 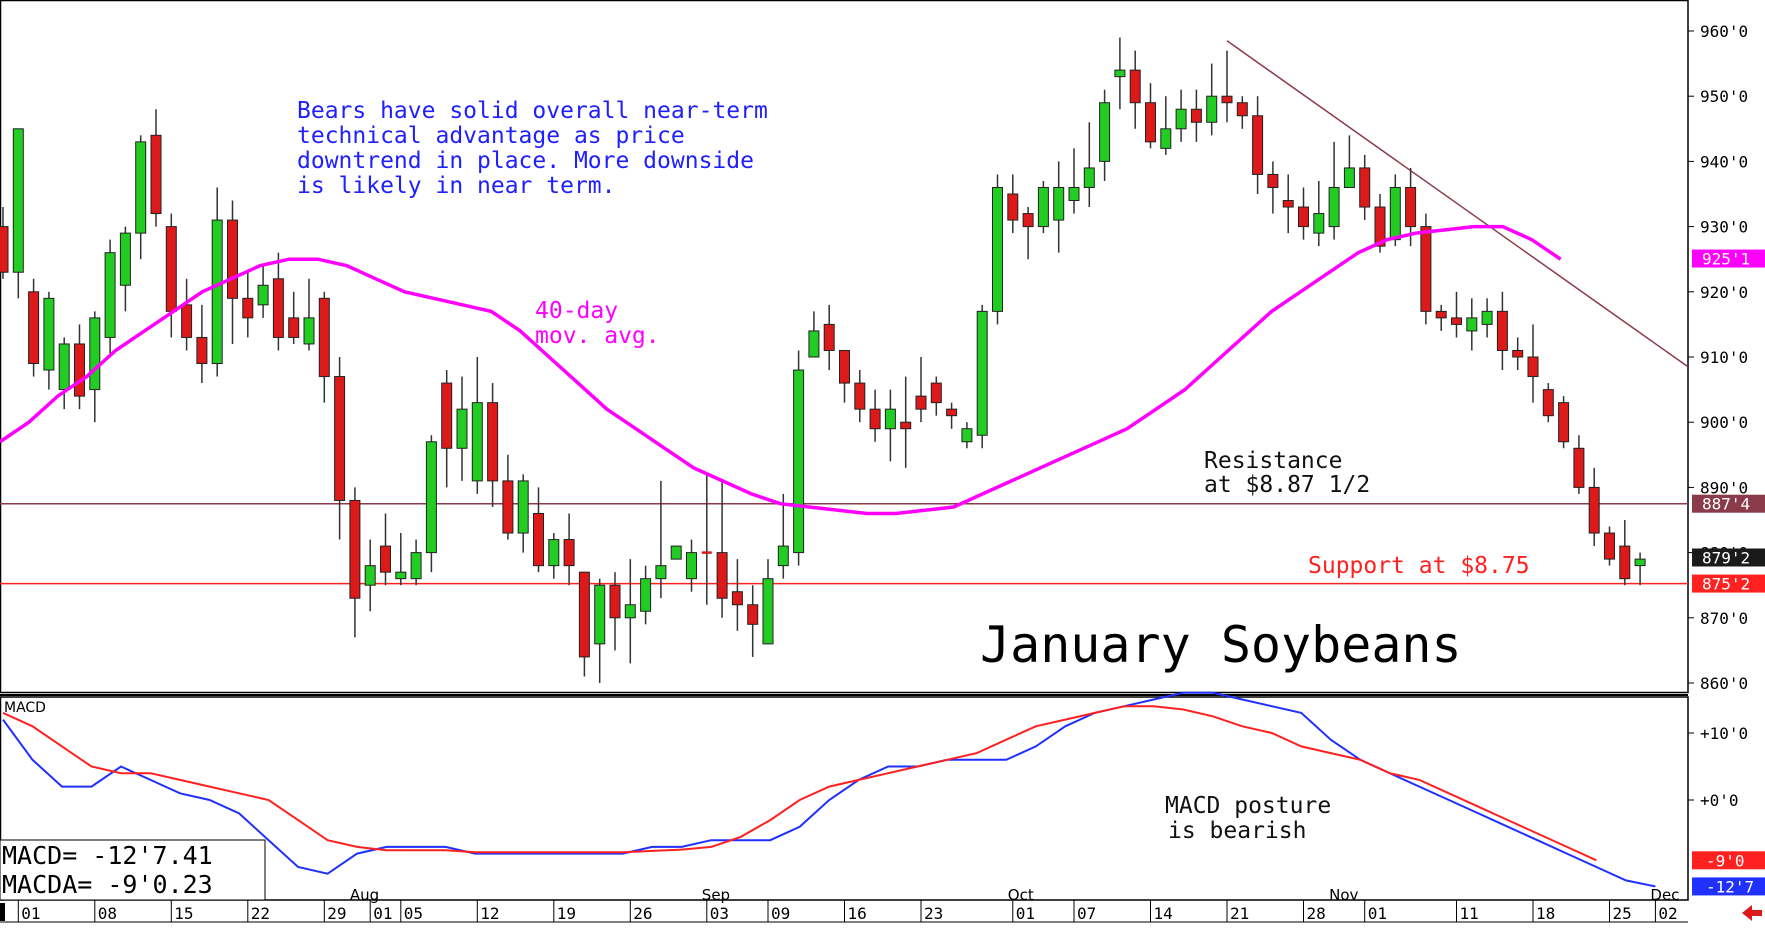 What do you see at coordinates (597, 336) in the screenshot?
I see `mov-avg-annotation-line: mov. avg.` at bounding box center [597, 336].